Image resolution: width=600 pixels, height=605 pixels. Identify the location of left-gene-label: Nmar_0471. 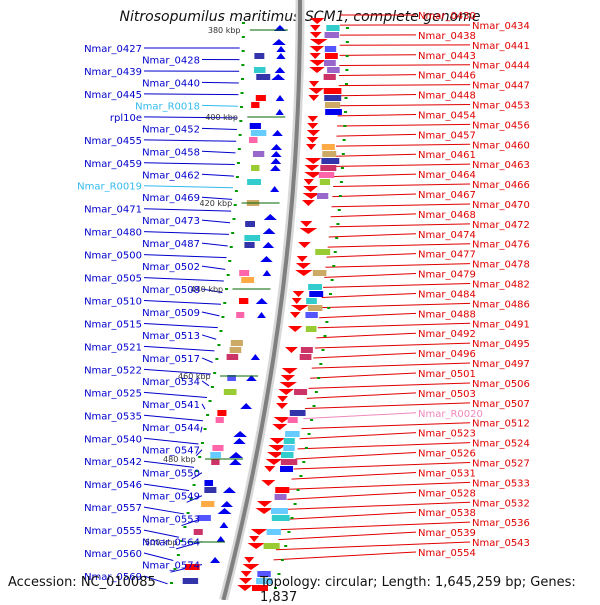
(113, 210).